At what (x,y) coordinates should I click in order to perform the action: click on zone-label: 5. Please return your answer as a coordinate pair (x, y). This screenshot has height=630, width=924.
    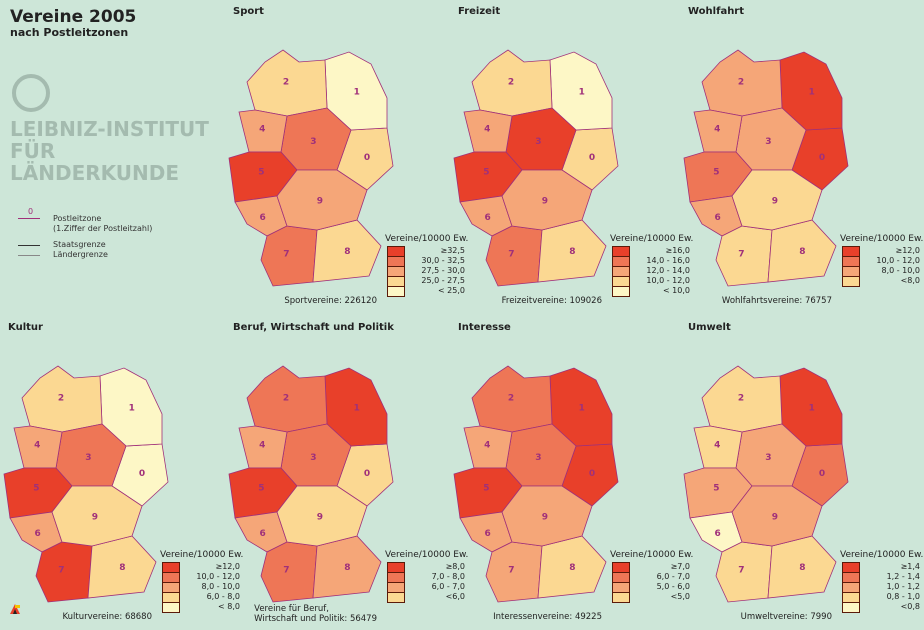
    Looking at the image, I should click on (486, 173).